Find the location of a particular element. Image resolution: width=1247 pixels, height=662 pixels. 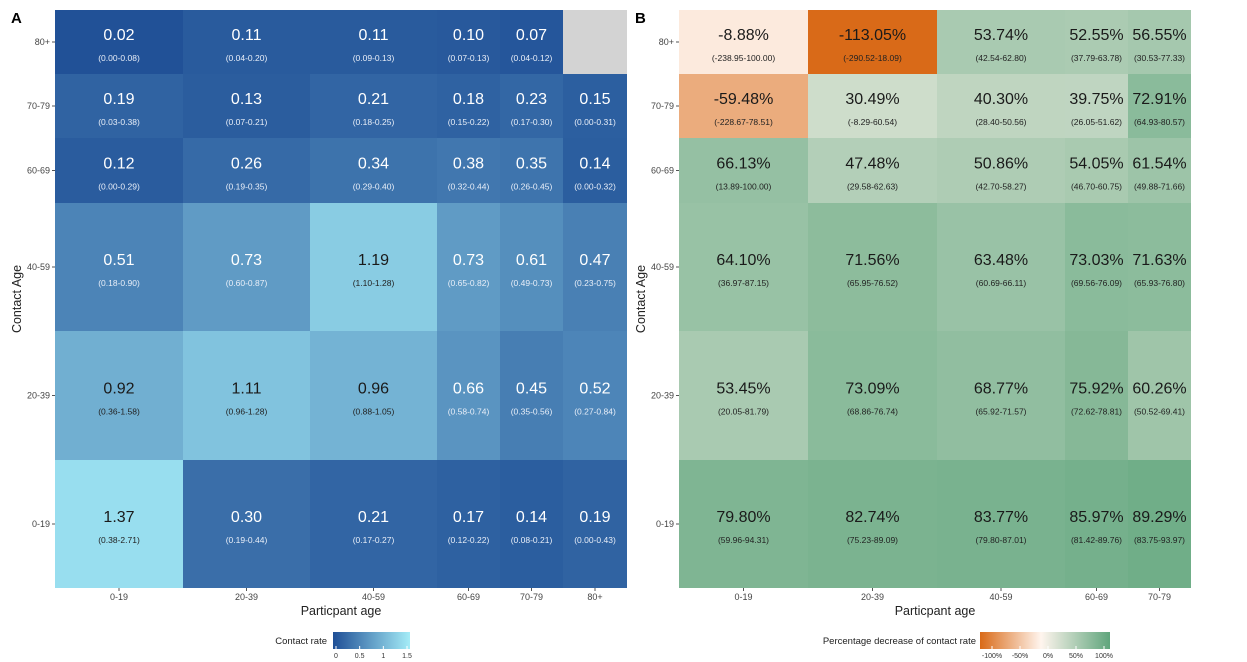

cell-ci-label: (30.53-77.33) is located at coordinates (1159, 58).